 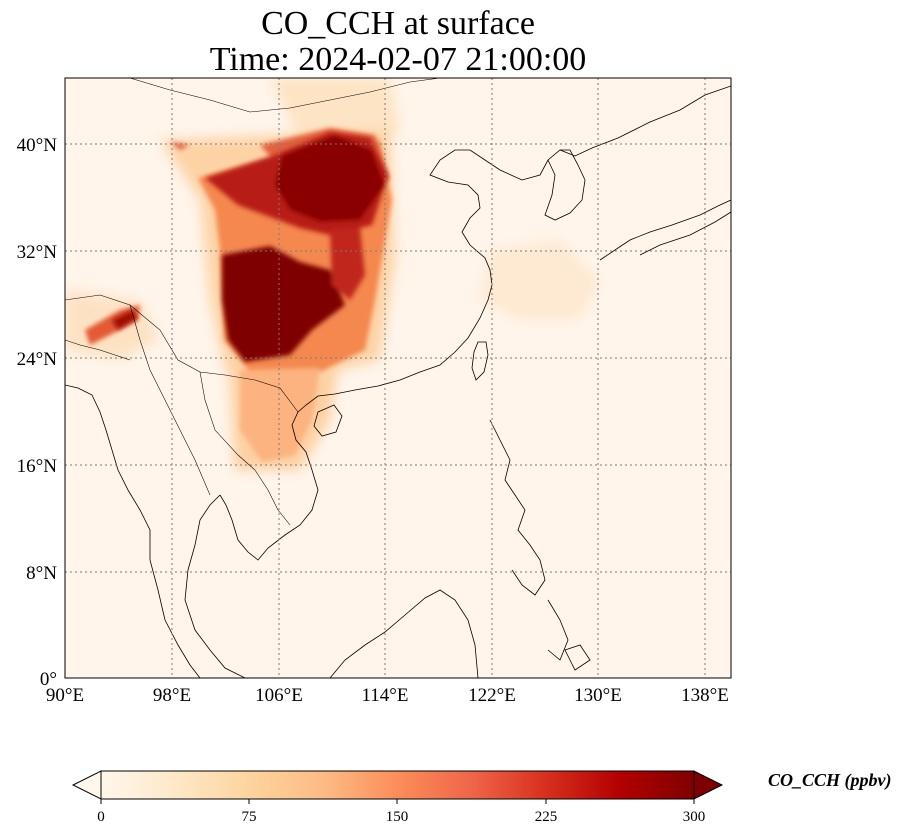 I want to click on malay-coast, so click(x=175, y=618).